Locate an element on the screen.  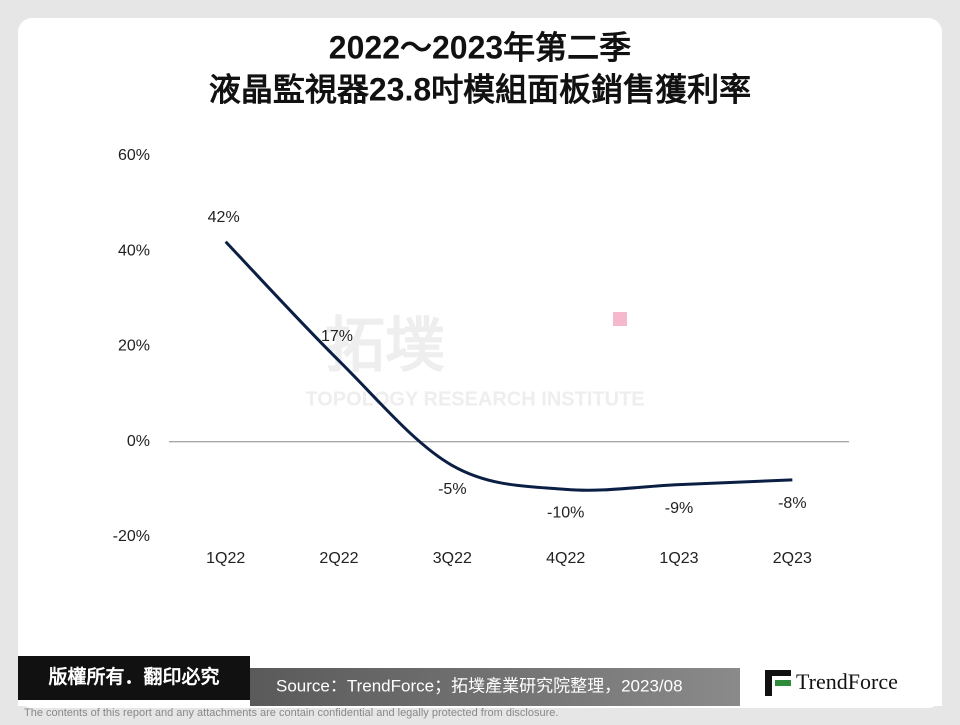
logo-bg is located at coordinates (841, 671).